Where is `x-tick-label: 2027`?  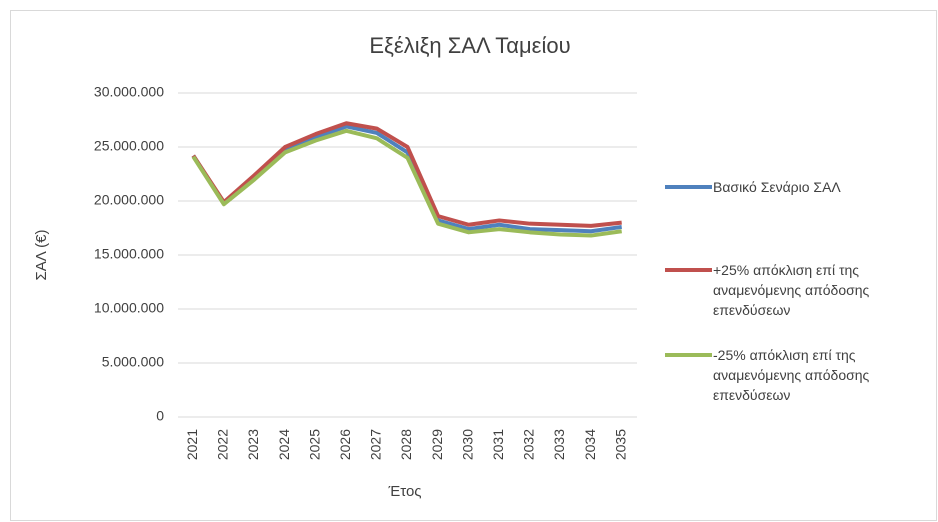
x-tick-label: 2027 is located at coordinates (376, 444).